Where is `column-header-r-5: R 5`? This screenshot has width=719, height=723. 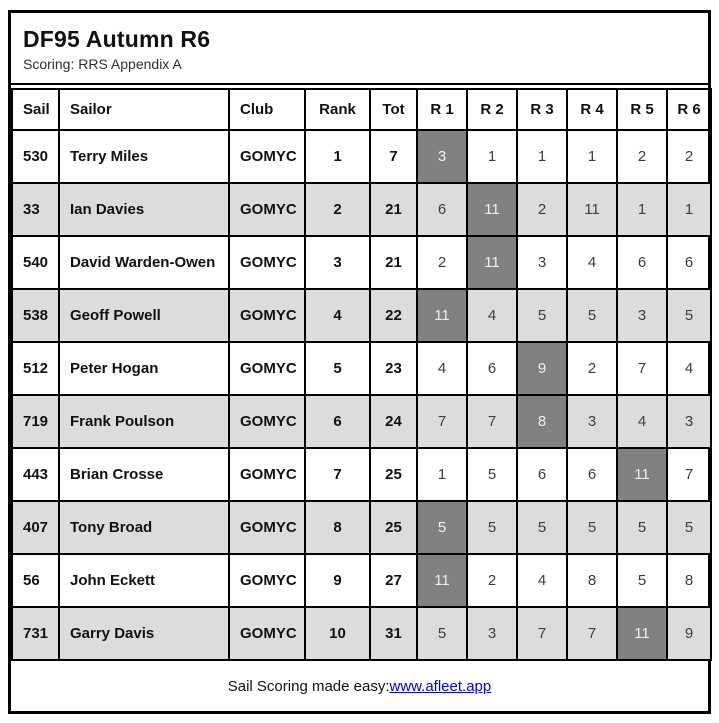
column-header-r-5: R 5 is located at coordinates (642, 110).